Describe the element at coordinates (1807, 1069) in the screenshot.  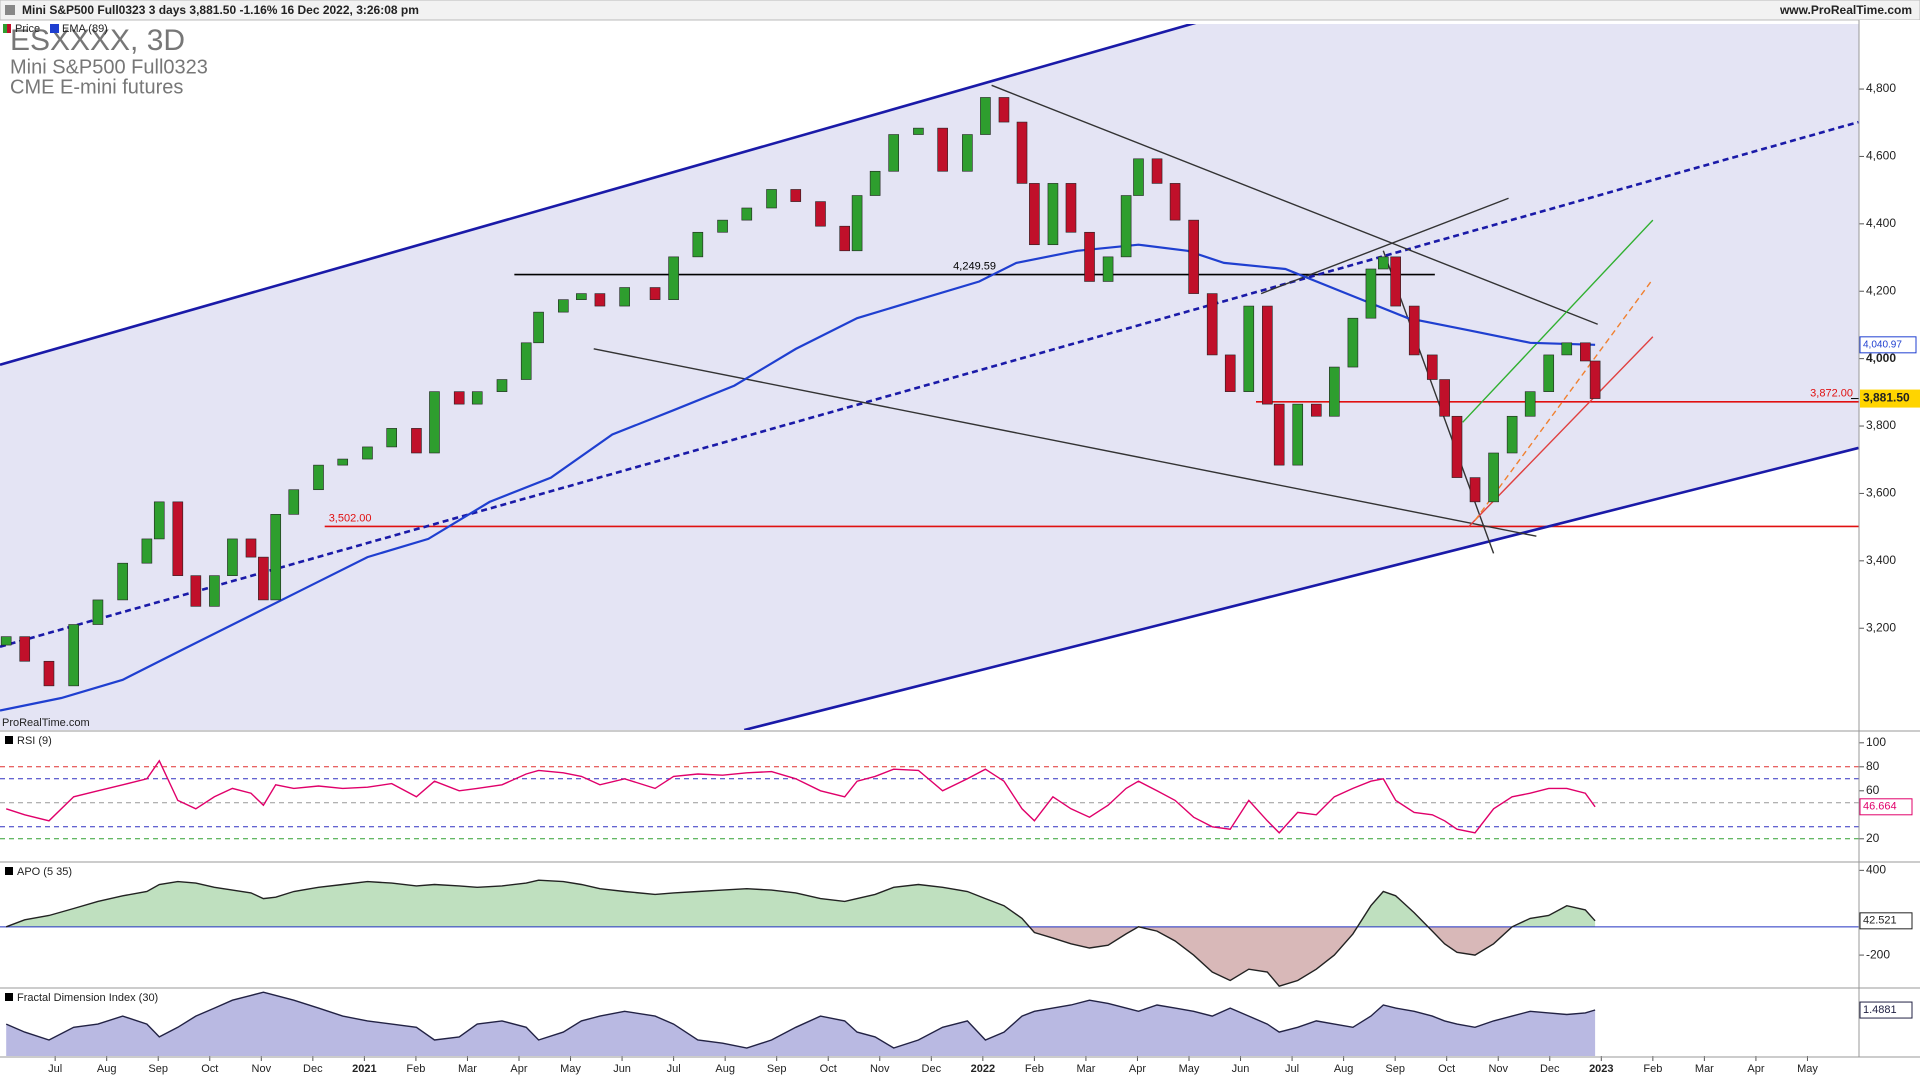
I see `x-tick-label: May` at that location.